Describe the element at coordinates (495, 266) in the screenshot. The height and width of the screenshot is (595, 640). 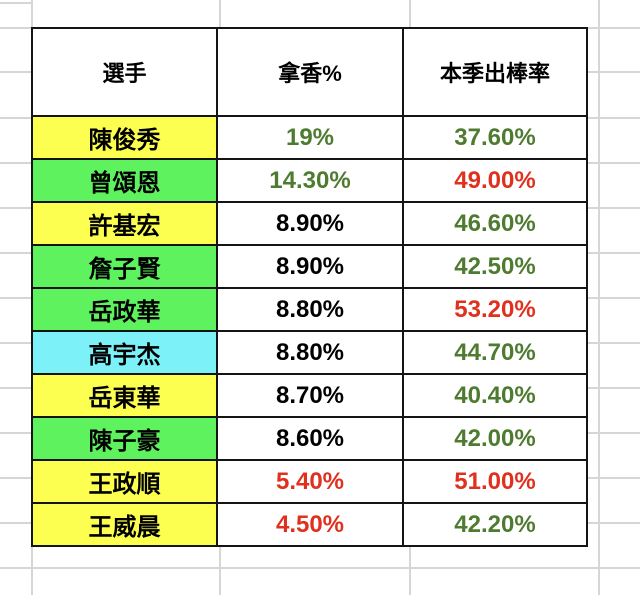
I see `swing-rate-cell: 42.50%` at that location.